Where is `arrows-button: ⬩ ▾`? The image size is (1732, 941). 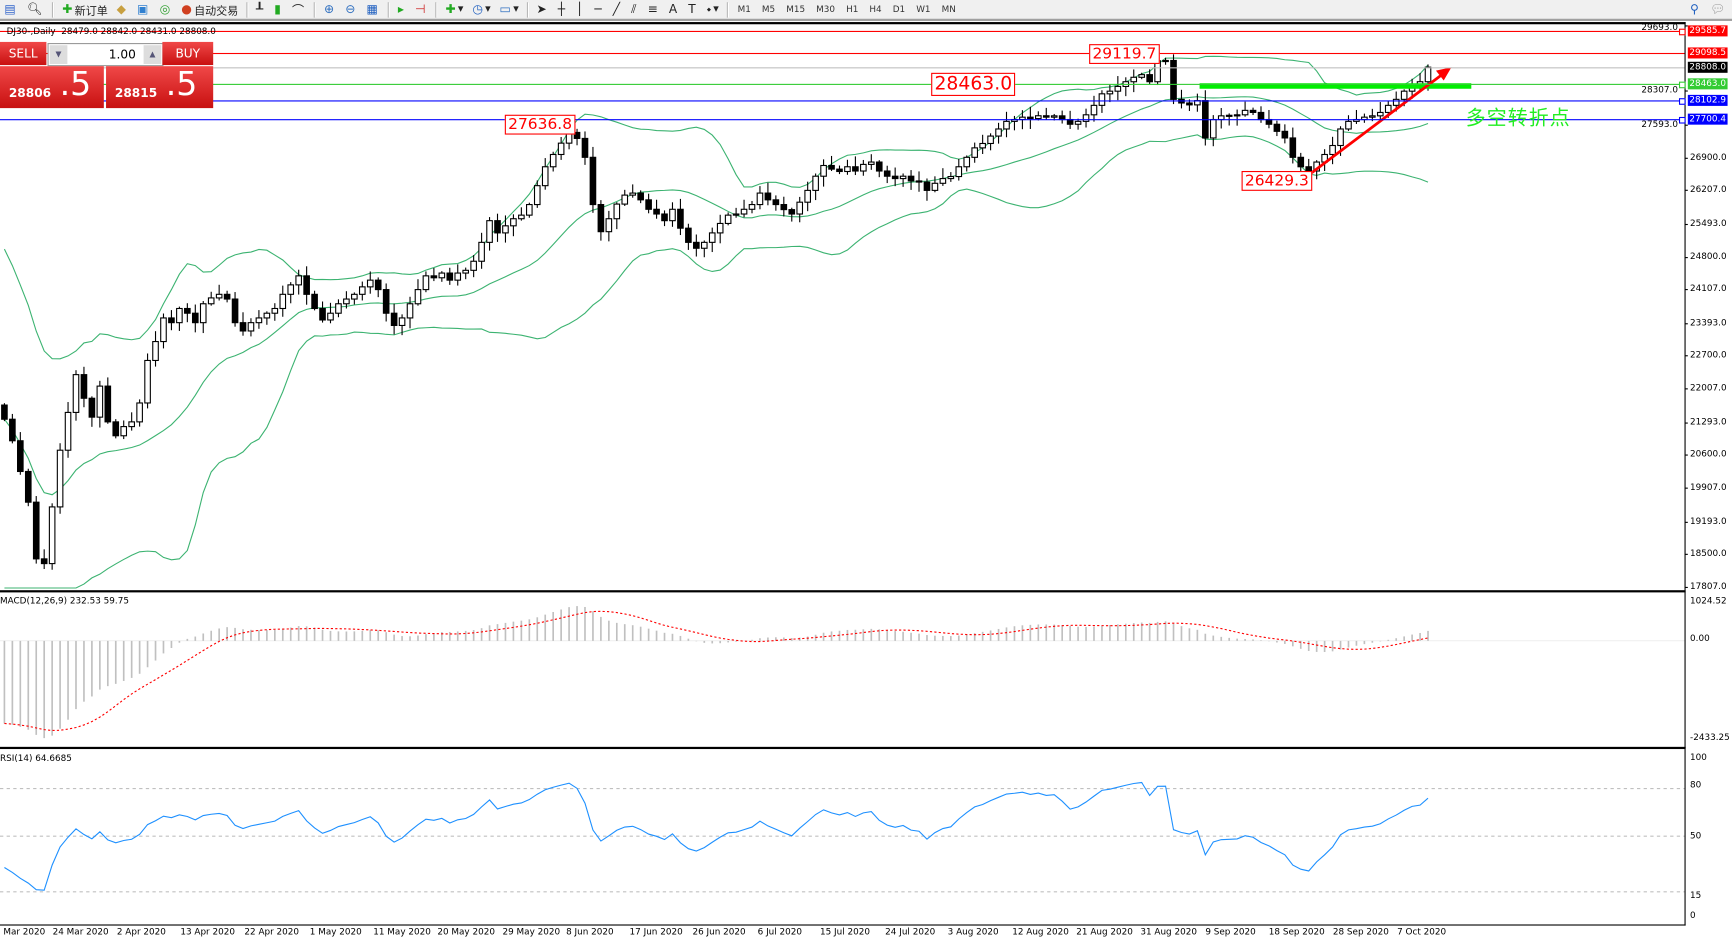 arrows-button: ⬩ ▾ is located at coordinates (712, 8).